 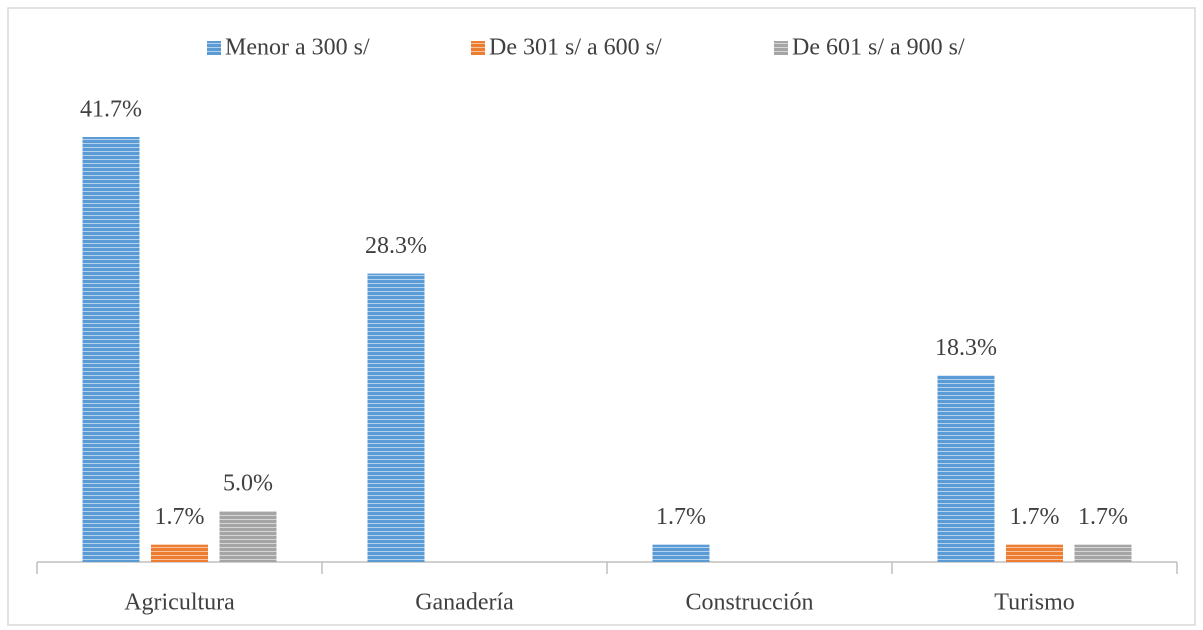 I want to click on legend-item: De 301 s/ a 600 s/, so click(x=566, y=48).